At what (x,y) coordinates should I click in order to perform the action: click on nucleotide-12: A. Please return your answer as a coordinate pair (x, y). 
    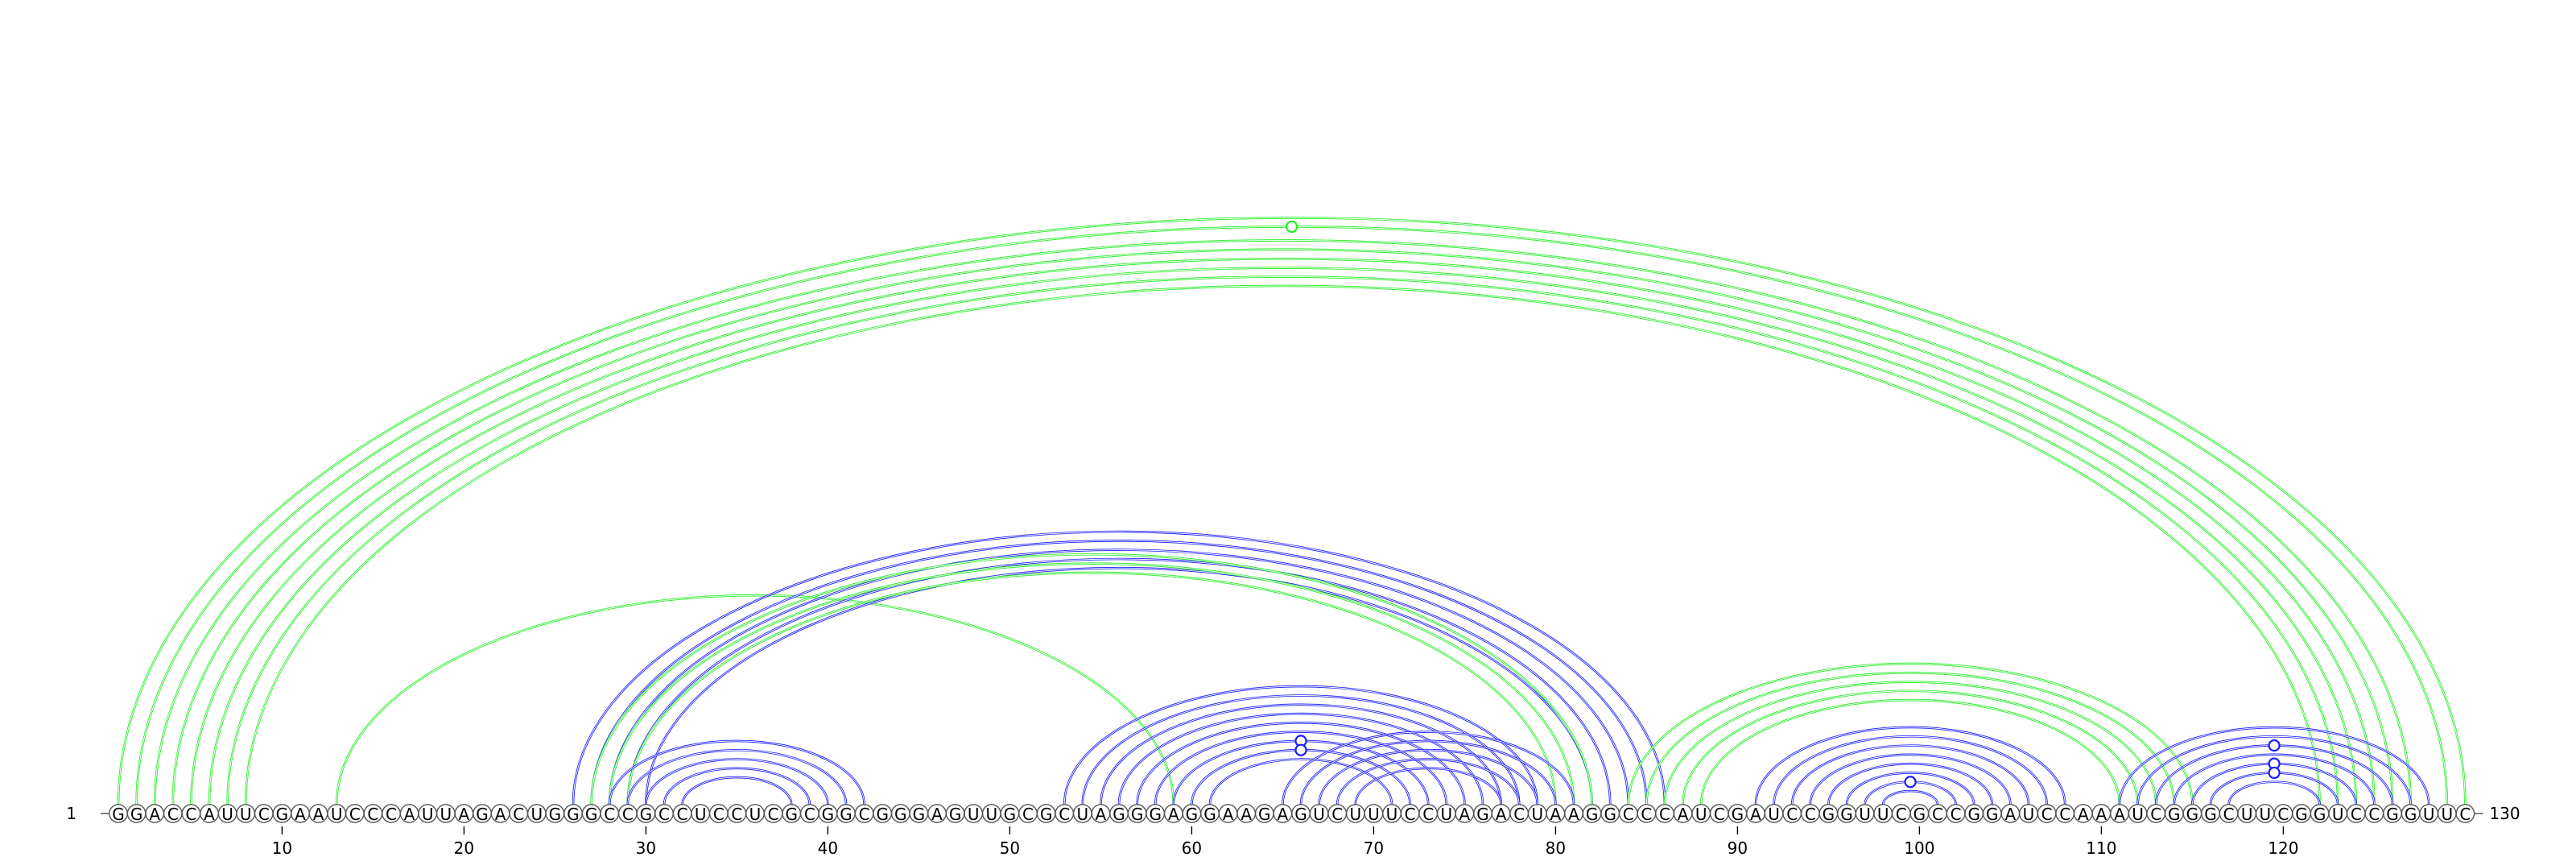
    Looking at the image, I should click on (318, 814).